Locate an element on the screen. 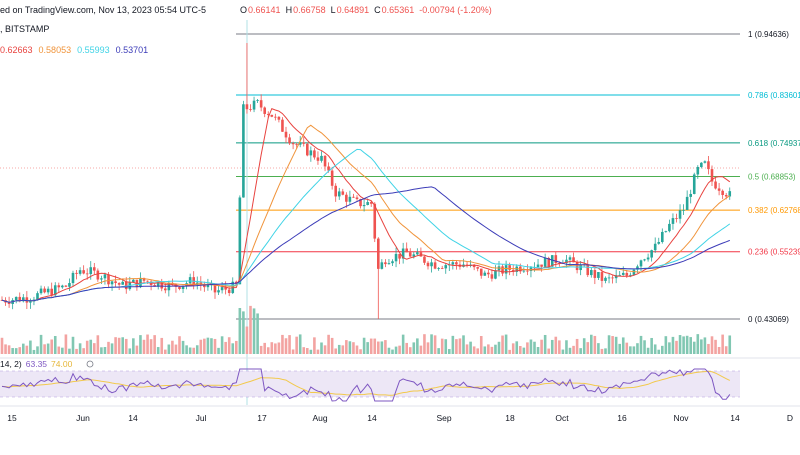 This screenshot has width=800, height=455. fib-label-0: 0 (0.43069) is located at coordinates (768, 319).